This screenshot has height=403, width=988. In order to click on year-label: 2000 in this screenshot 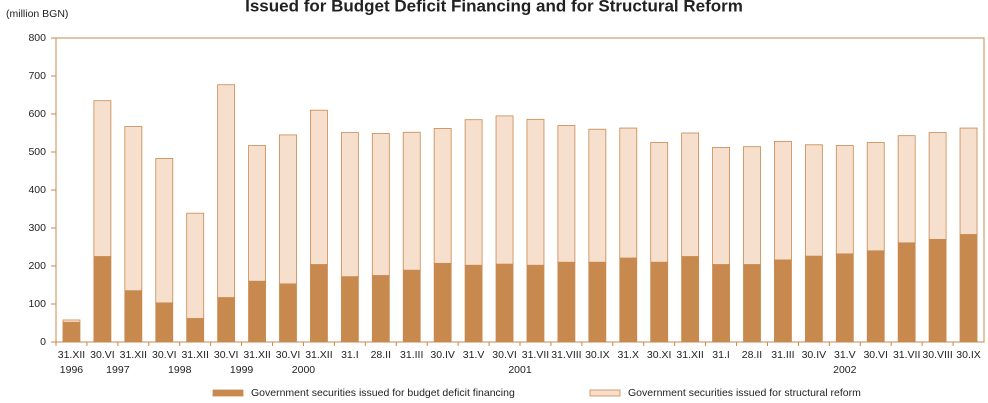, I will do `click(304, 370)`.